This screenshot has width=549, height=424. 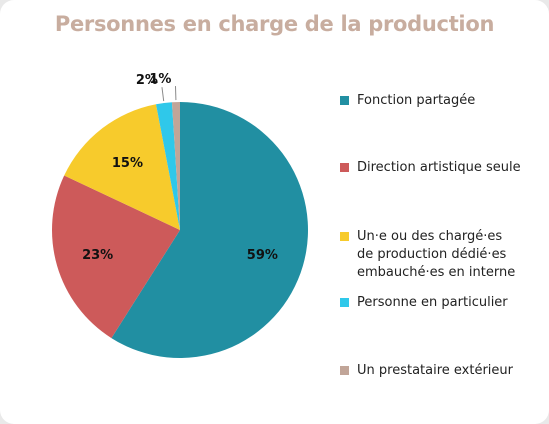 What do you see at coordinates (160, 79) in the screenshot?
I see `slice-value-label: 1%` at bounding box center [160, 79].